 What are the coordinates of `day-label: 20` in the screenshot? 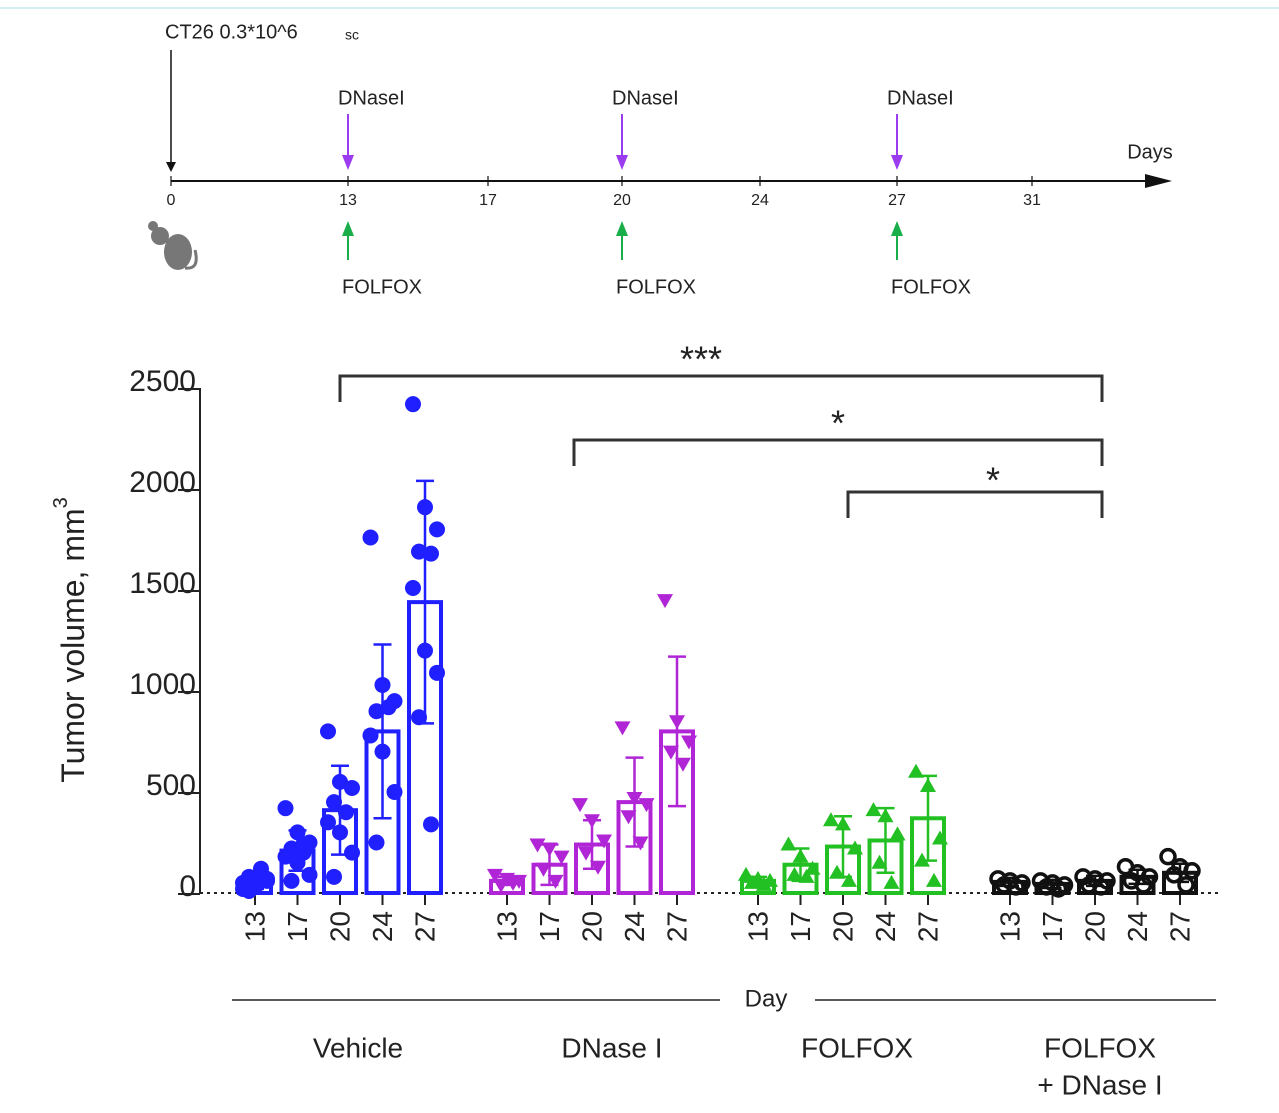 It's located at (622, 200).